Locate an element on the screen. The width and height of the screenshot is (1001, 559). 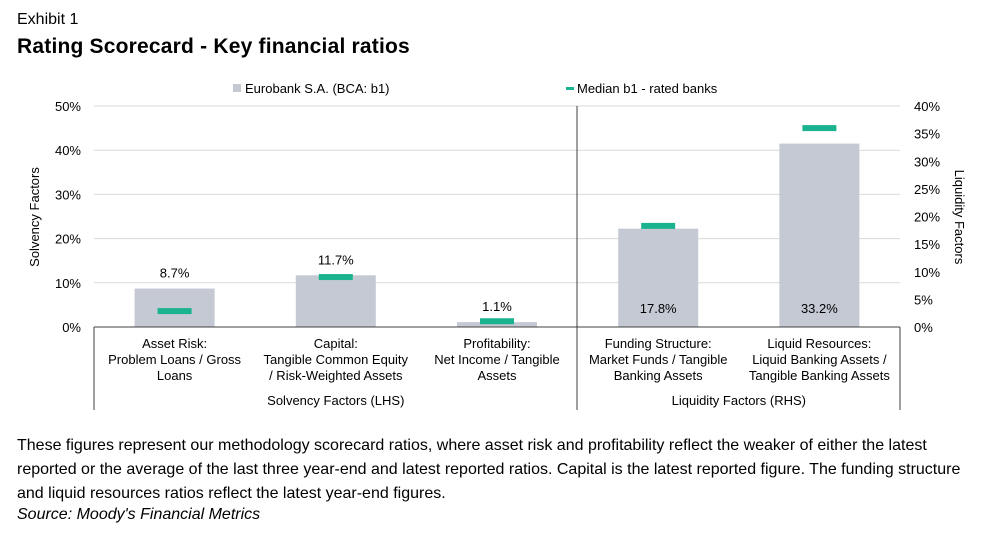
category-label: Problem Loans / Gross is located at coordinates (174, 359).